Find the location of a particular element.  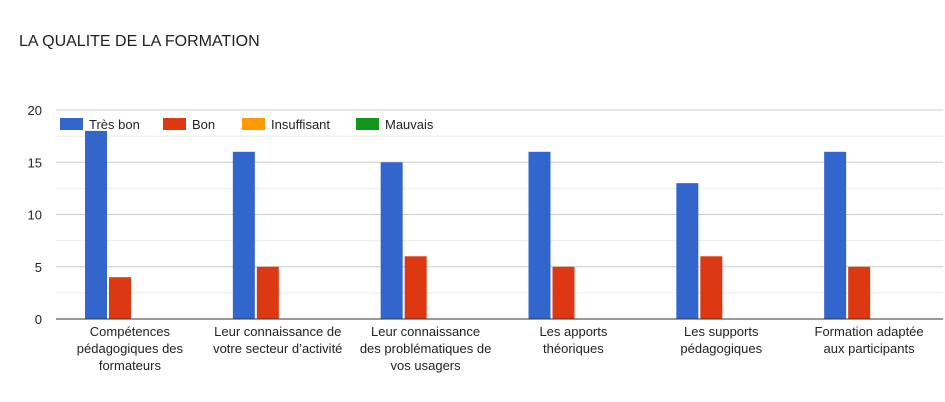

y-tick-label: 10 is located at coordinates (35, 215).